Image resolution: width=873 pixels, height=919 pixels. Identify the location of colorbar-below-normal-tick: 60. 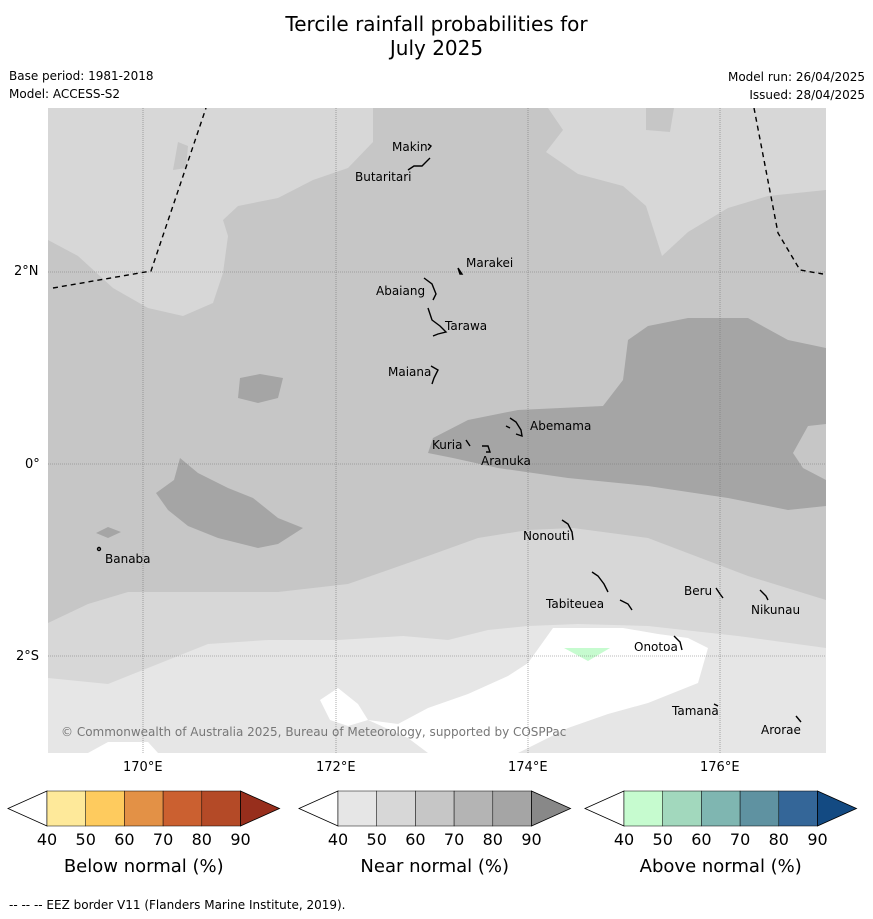
(124, 839).